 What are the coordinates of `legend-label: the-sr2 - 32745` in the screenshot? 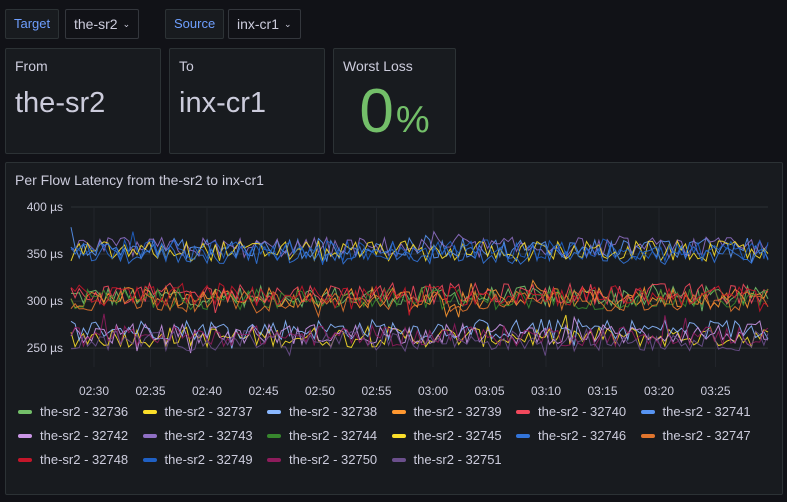 It's located at (457, 435).